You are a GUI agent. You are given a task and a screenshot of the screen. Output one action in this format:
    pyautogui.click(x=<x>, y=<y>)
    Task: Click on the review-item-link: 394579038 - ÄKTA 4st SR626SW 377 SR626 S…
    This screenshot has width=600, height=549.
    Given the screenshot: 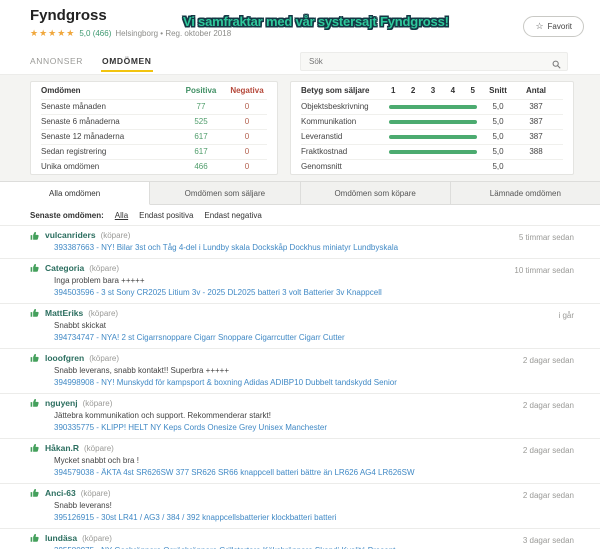 What is the action you would take?
    pyautogui.click(x=234, y=472)
    